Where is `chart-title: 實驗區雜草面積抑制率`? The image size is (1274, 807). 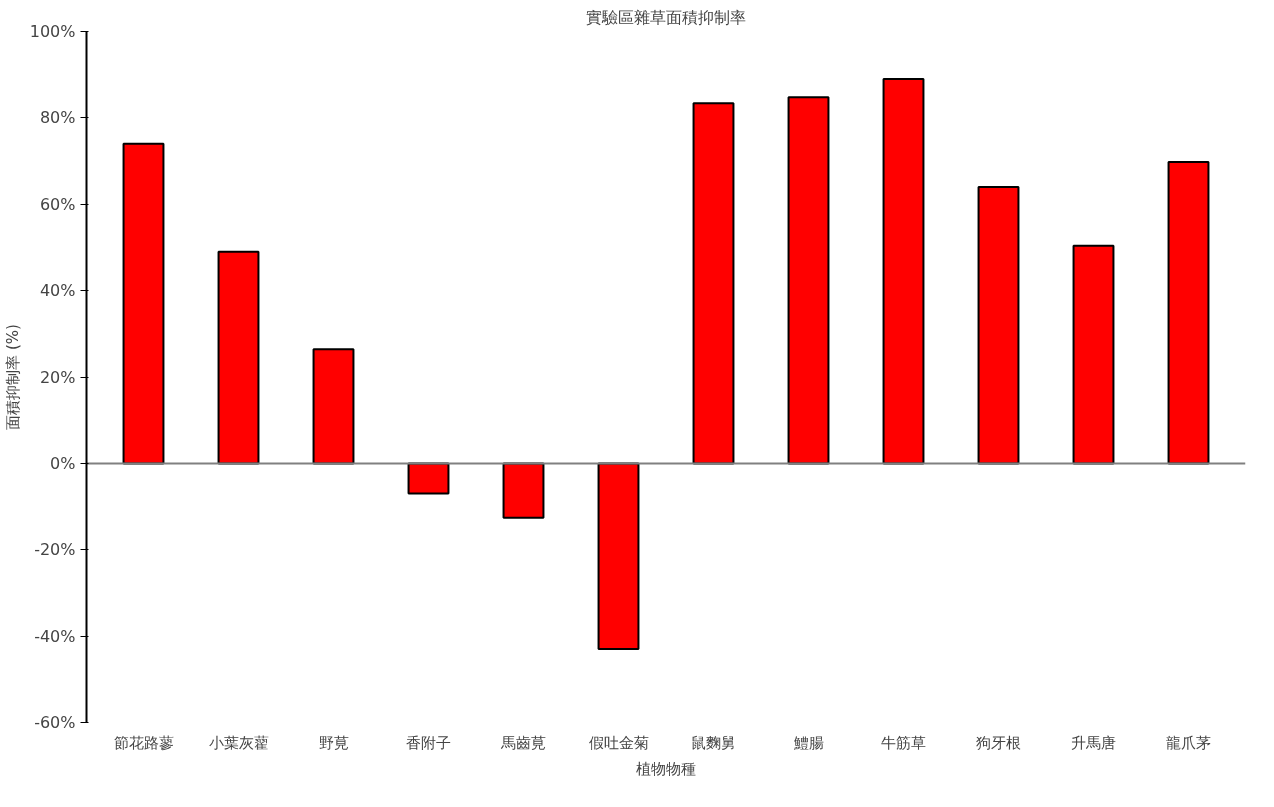 chart-title: 實驗區雜草面積抑制率 is located at coordinates (666, 17).